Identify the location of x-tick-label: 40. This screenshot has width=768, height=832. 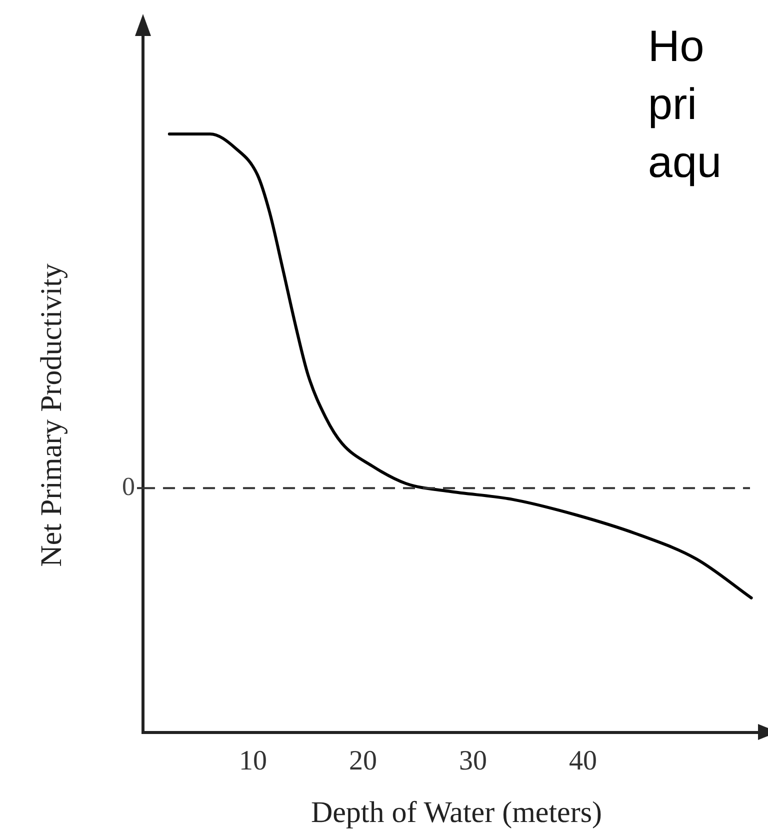
(583, 761).